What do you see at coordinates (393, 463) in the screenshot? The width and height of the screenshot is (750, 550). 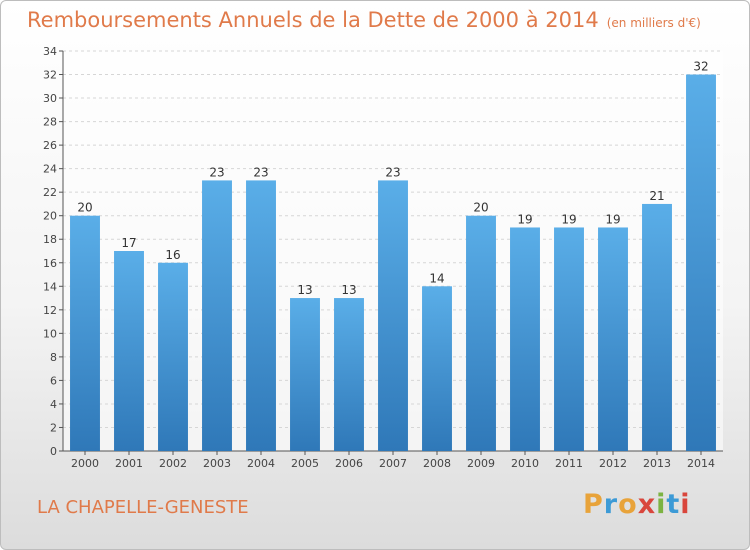 I see `x-tick-label: 2007` at bounding box center [393, 463].